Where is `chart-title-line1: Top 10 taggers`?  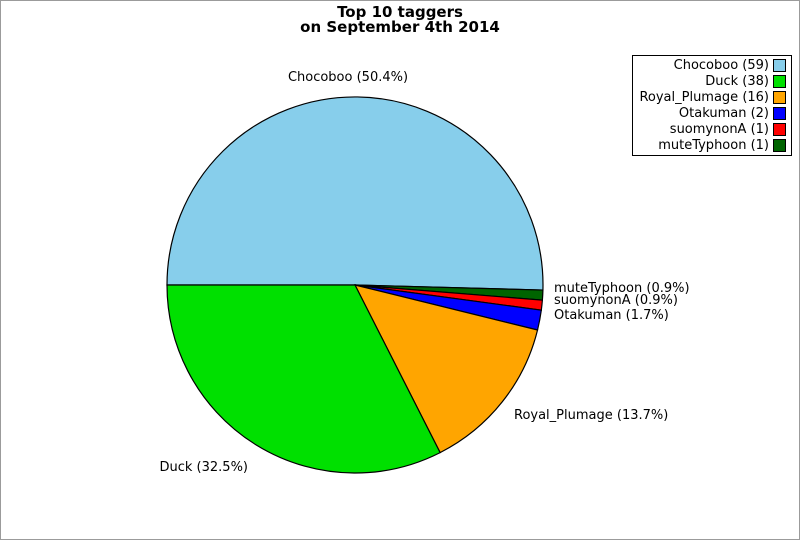
chart-title-line1: Top 10 taggers is located at coordinates (400, 12).